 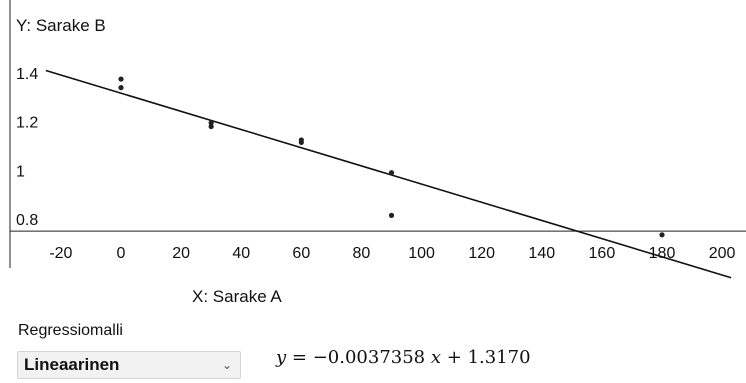 I want to click on x-tick-label: 20, so click(x=181, y=253).